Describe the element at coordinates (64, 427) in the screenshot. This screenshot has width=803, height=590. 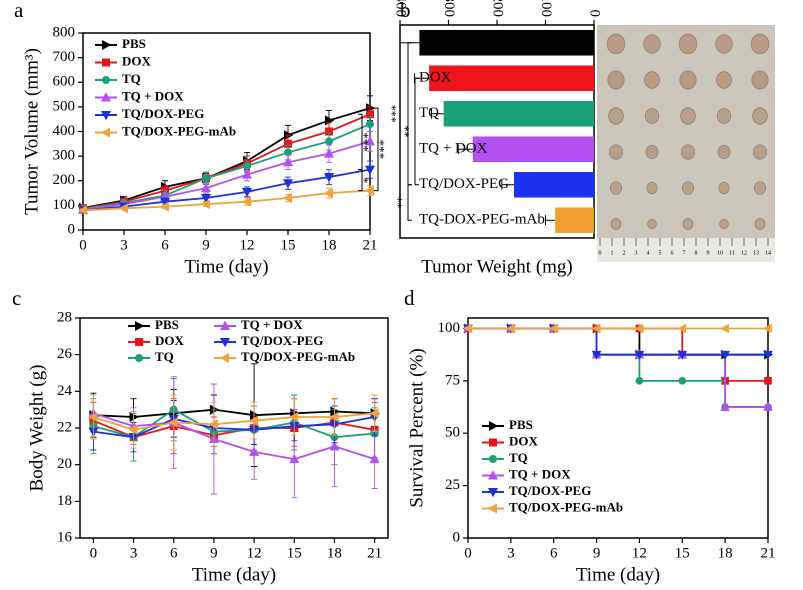
I see `y-tick-label: 22` at that location.